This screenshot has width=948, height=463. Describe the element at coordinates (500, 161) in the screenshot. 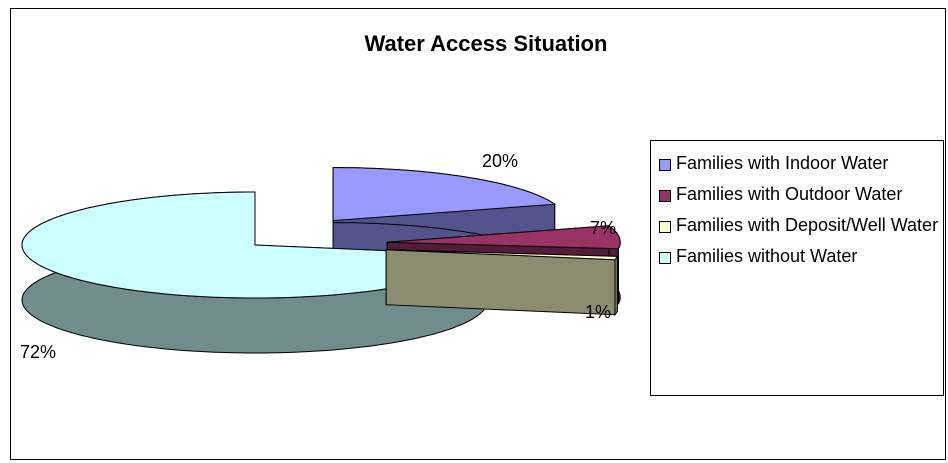

I see `data-label: 20%` at that location.